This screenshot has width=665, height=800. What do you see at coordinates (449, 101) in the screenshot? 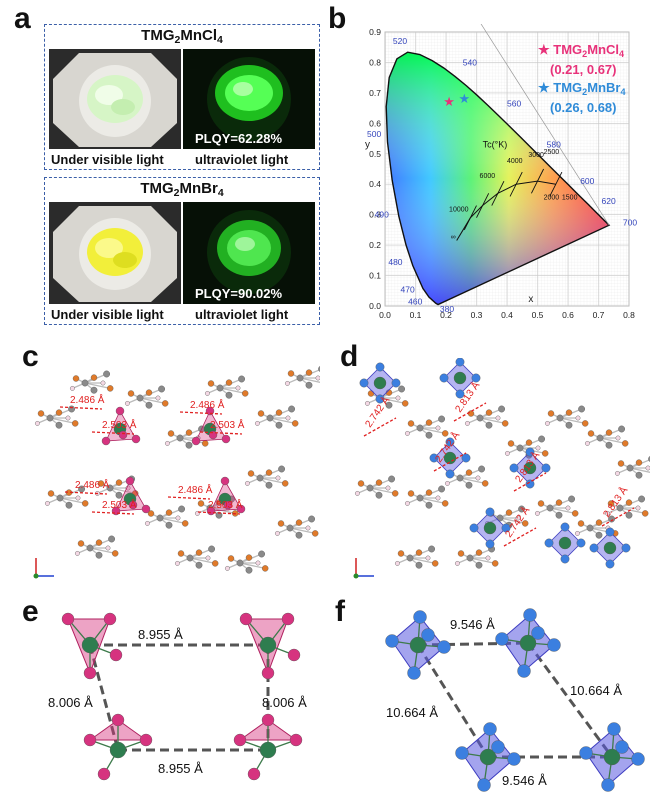
I see `cie-point-star: ★` at bounding box center [449, 101].